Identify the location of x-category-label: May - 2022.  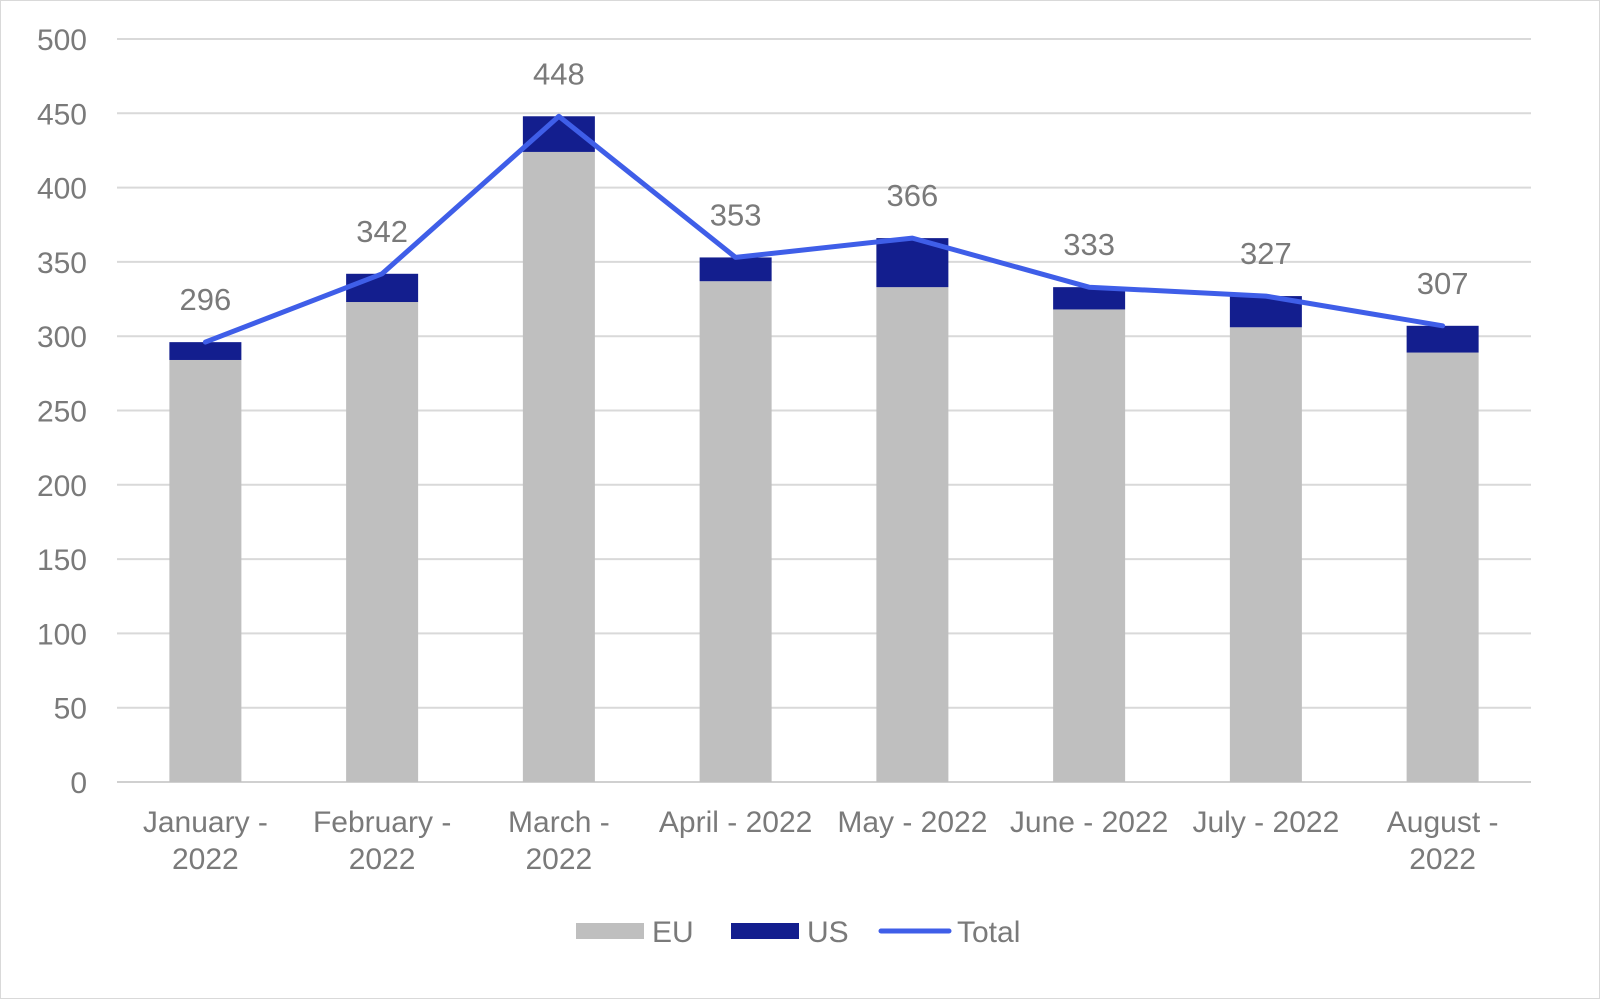
(912, 822).